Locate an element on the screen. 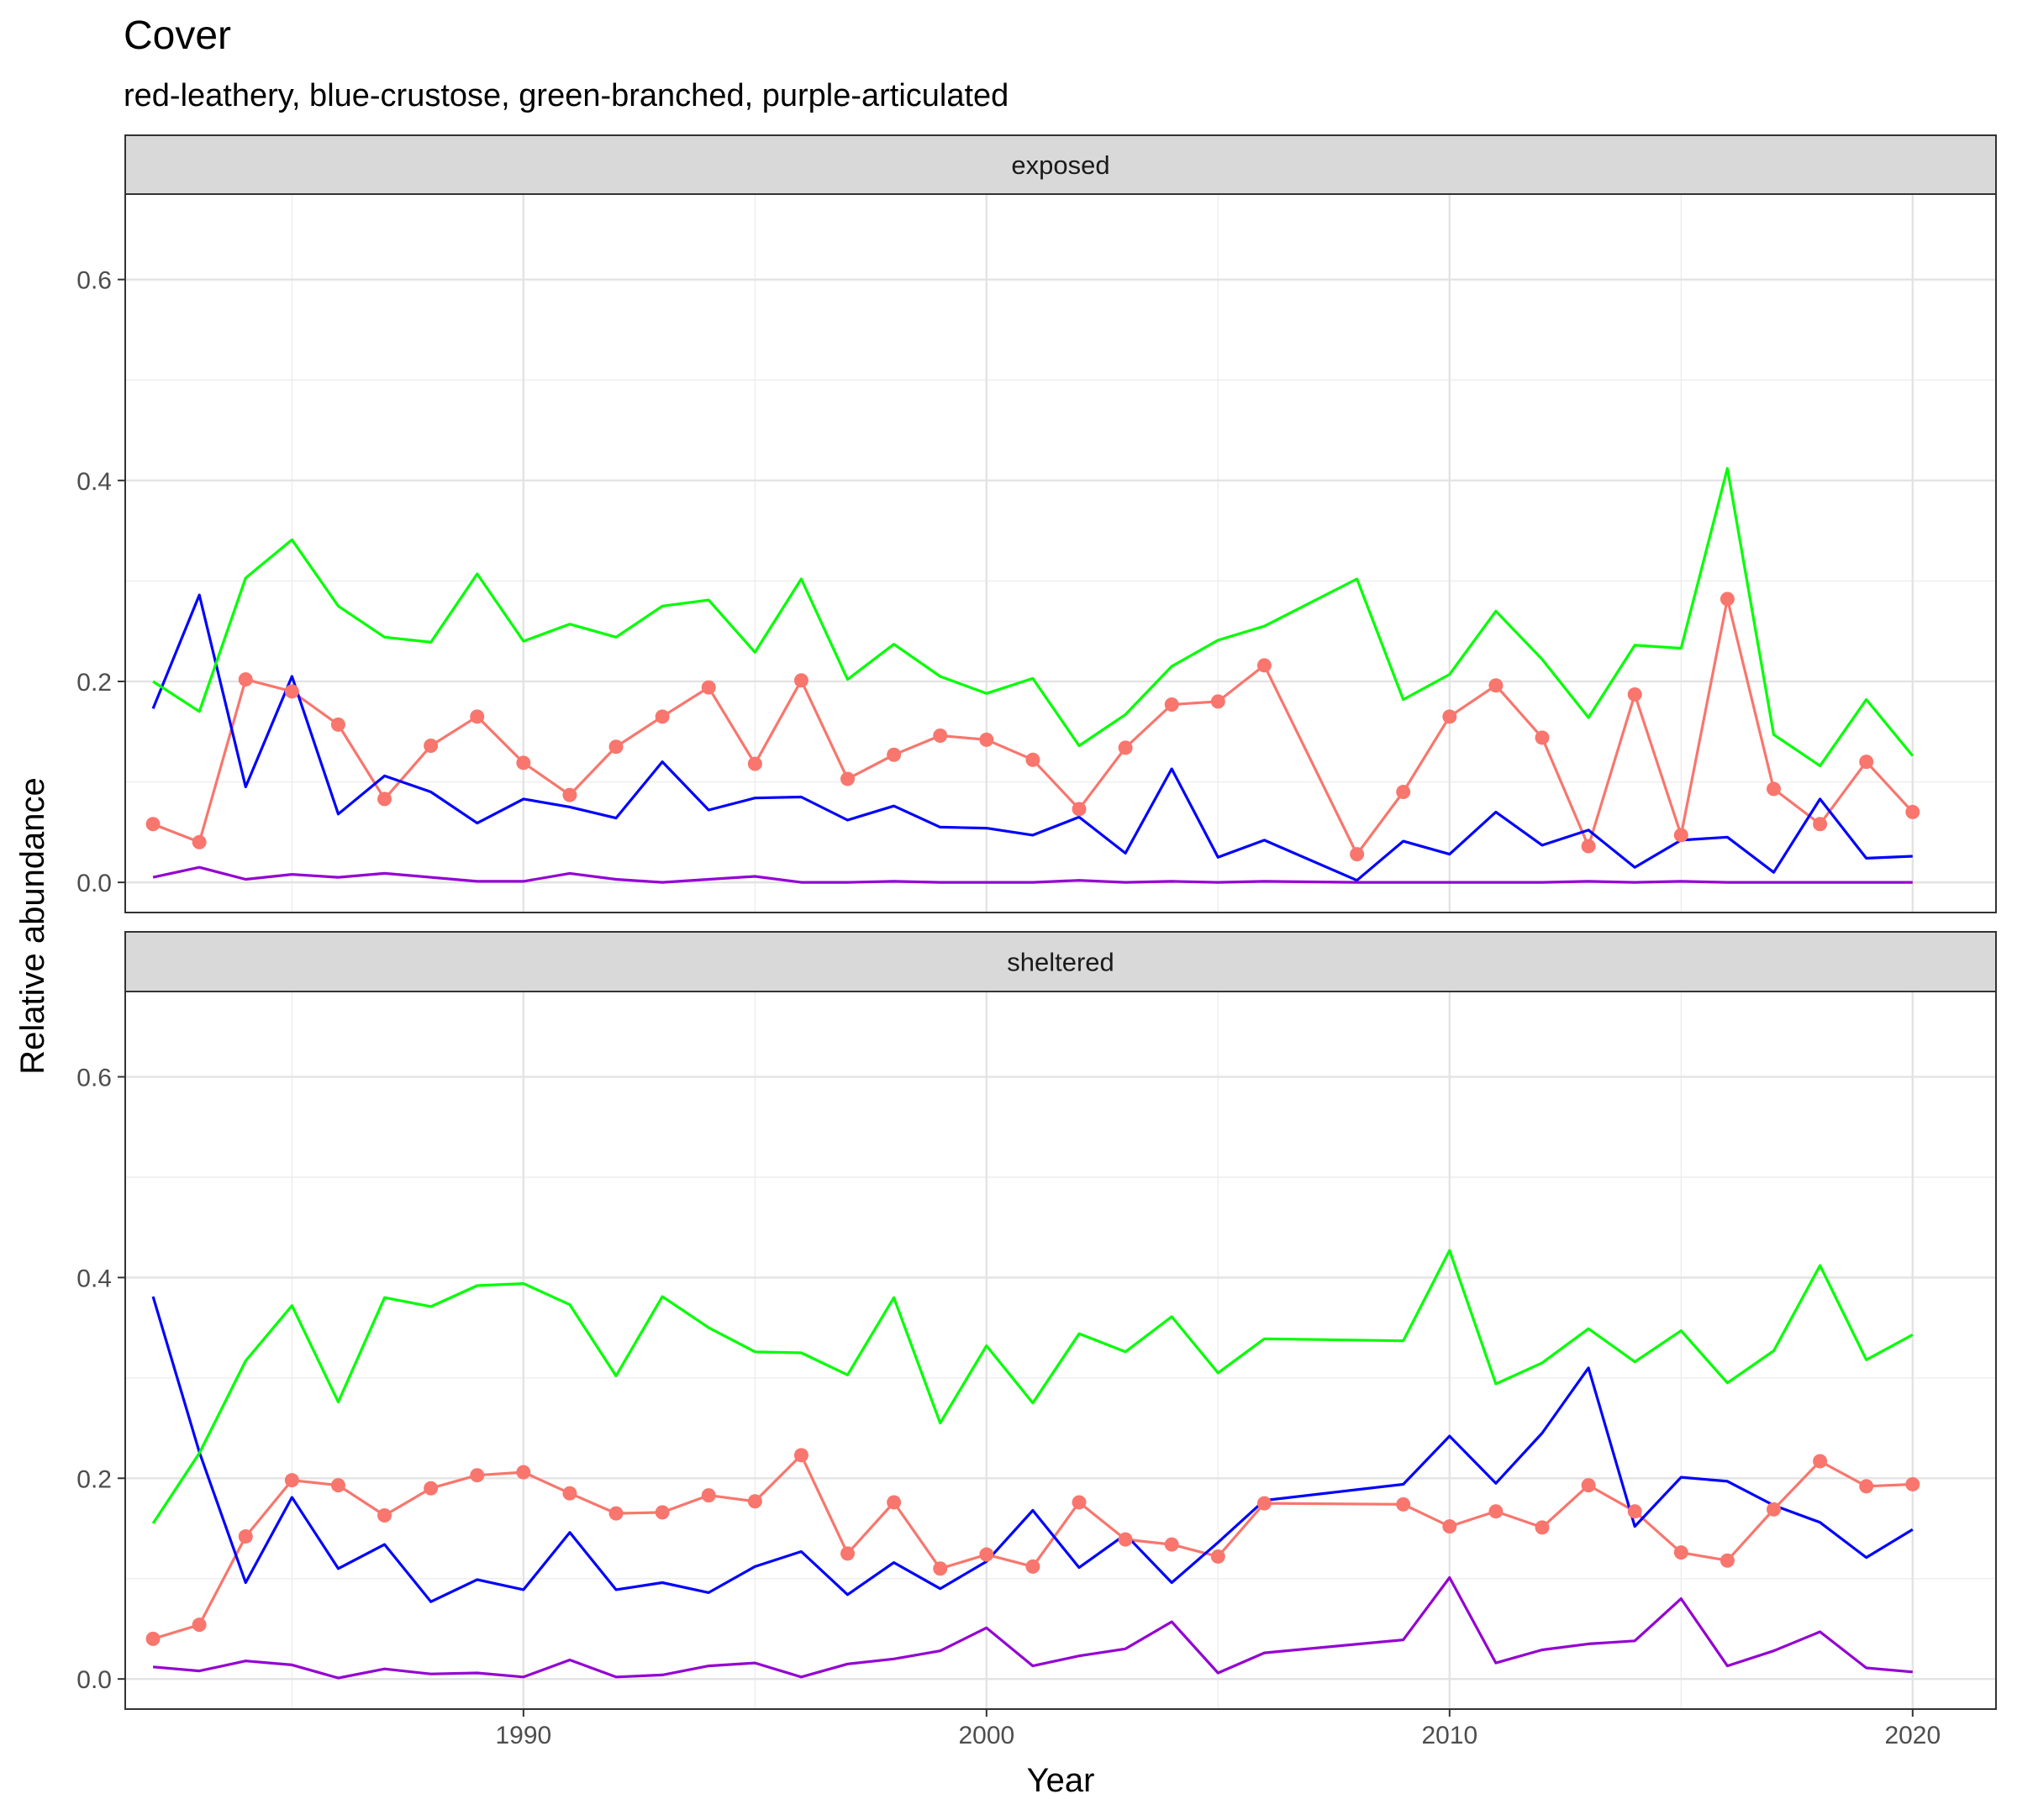 The width and height of the screenshot is (2017, 1820). facet-strip-sheltered is located at coordinates (1060, 961).